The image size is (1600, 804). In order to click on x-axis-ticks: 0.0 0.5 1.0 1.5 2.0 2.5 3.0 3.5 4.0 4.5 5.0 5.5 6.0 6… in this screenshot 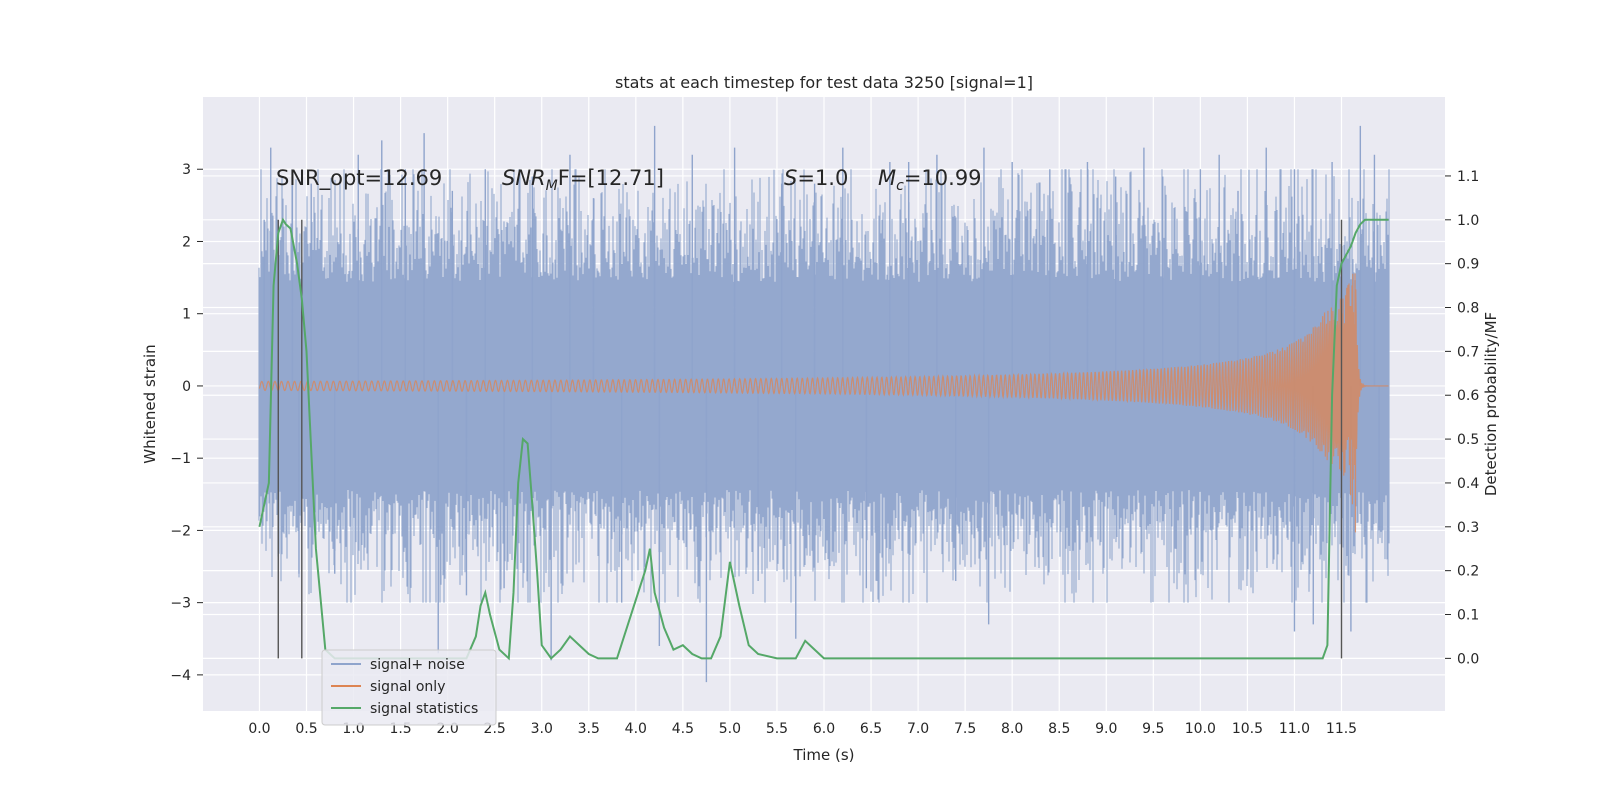, I will do `click(802, 729)`.